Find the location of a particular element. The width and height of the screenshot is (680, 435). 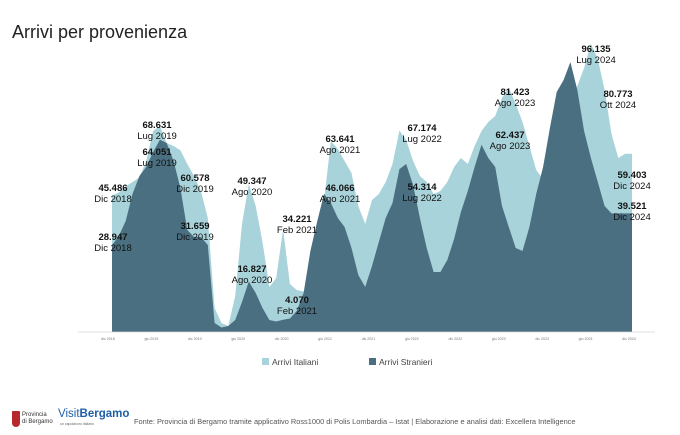

visit-bergamo-logo: VisitBergamo un capolavoro italiano is located at coordinates (94, 417).